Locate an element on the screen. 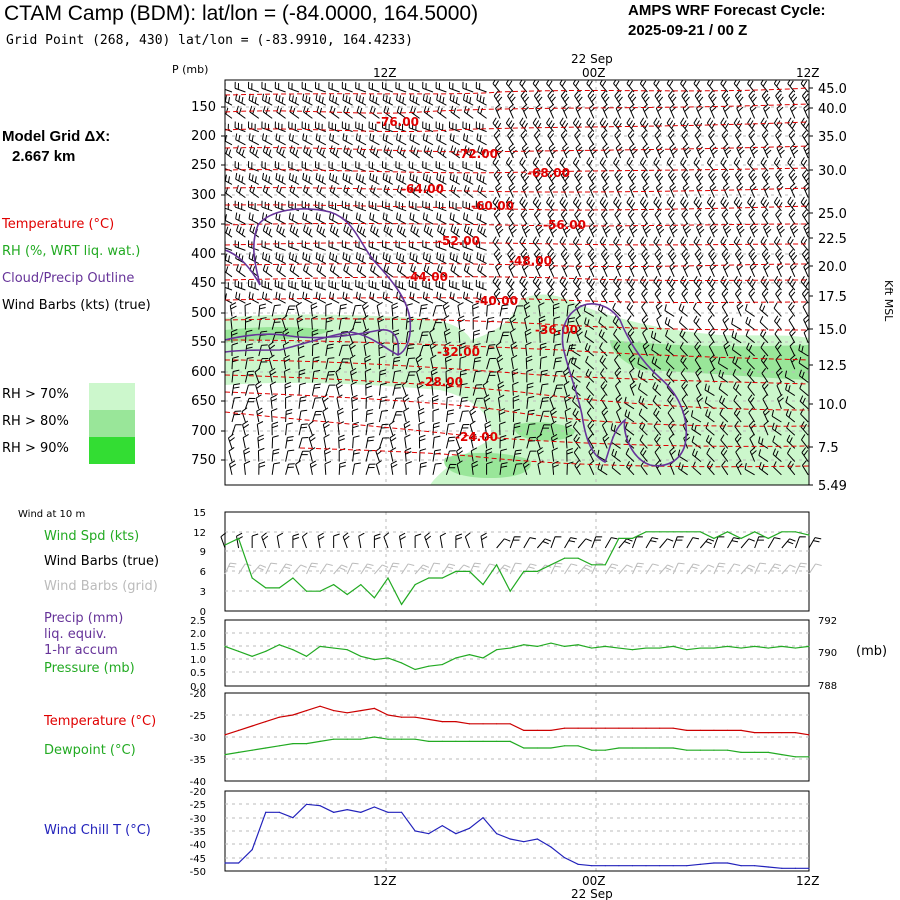 This screenshot has height=900, width=900. isotherm-label: -72.00 is located at coordinates (476, 154).